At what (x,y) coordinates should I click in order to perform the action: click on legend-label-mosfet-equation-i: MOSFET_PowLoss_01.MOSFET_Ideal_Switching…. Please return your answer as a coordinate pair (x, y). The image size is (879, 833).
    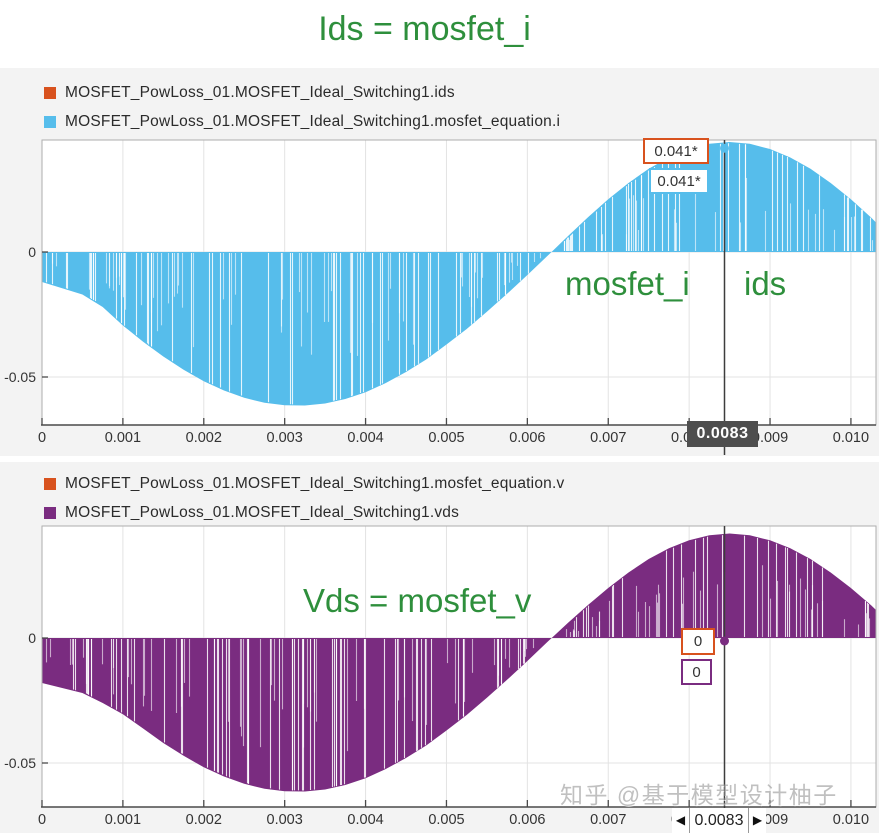
    Looking at the image, I should click on (313, 121).